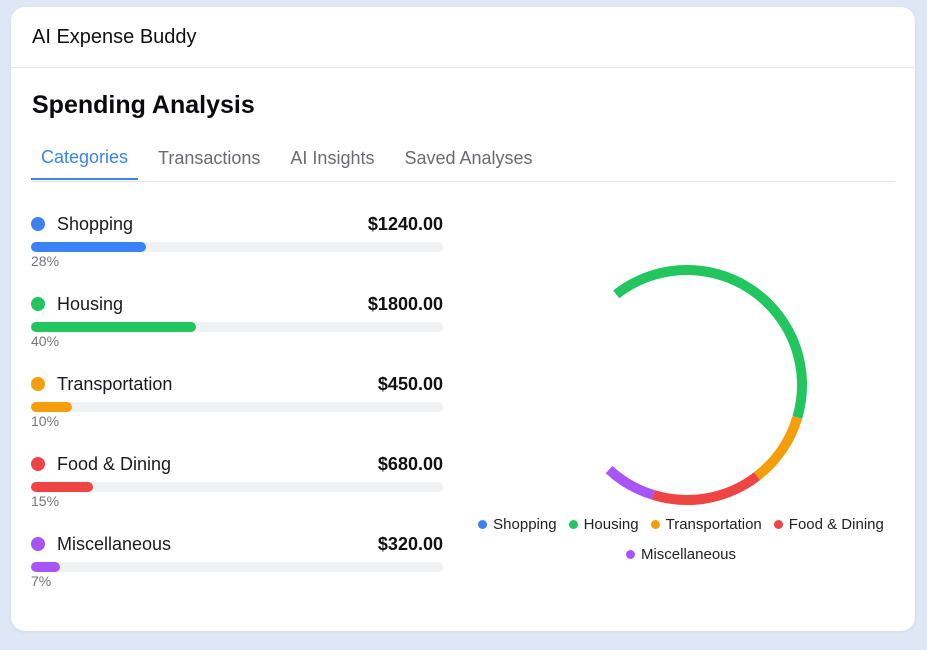 This screenshot has width=927, height=650. I want to click on donut-svg, so click(687, 385).